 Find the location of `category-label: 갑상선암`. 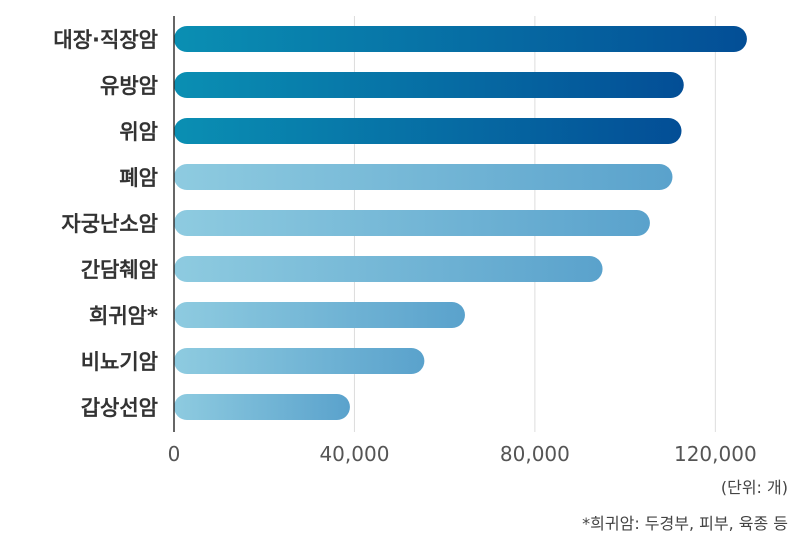

category-label: 갑상선암 is located at coordinates (119, 408).